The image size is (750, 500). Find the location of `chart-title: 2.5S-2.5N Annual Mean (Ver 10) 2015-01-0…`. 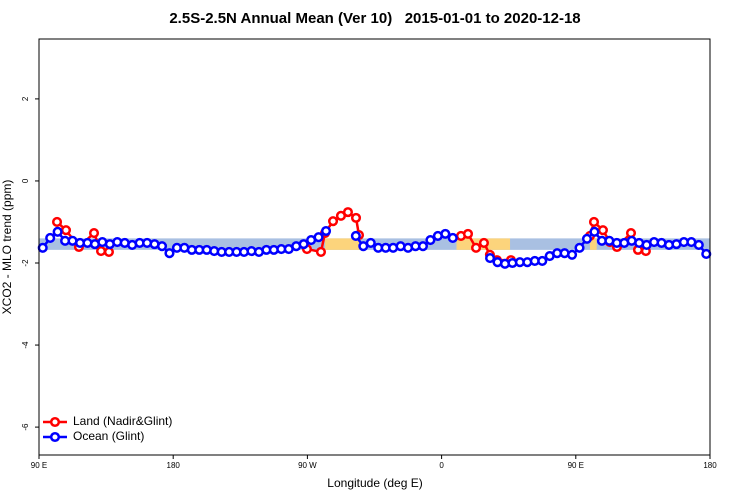

chart-title: 2.5S-2.5N Annual Mean (Ver 10) 2015-01-0… is located at coordinates (374, 18).